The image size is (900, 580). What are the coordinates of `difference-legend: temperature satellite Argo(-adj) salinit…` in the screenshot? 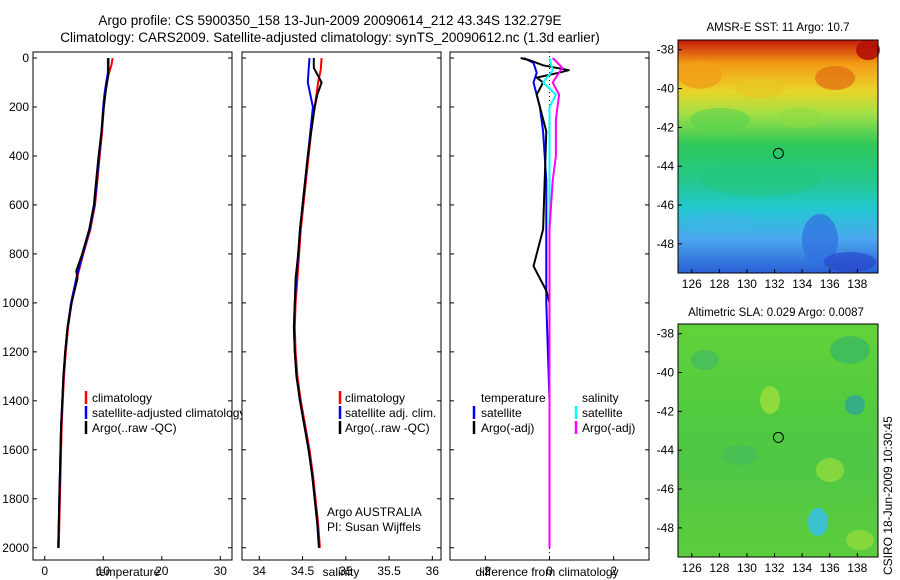 It's located at (553, 413).